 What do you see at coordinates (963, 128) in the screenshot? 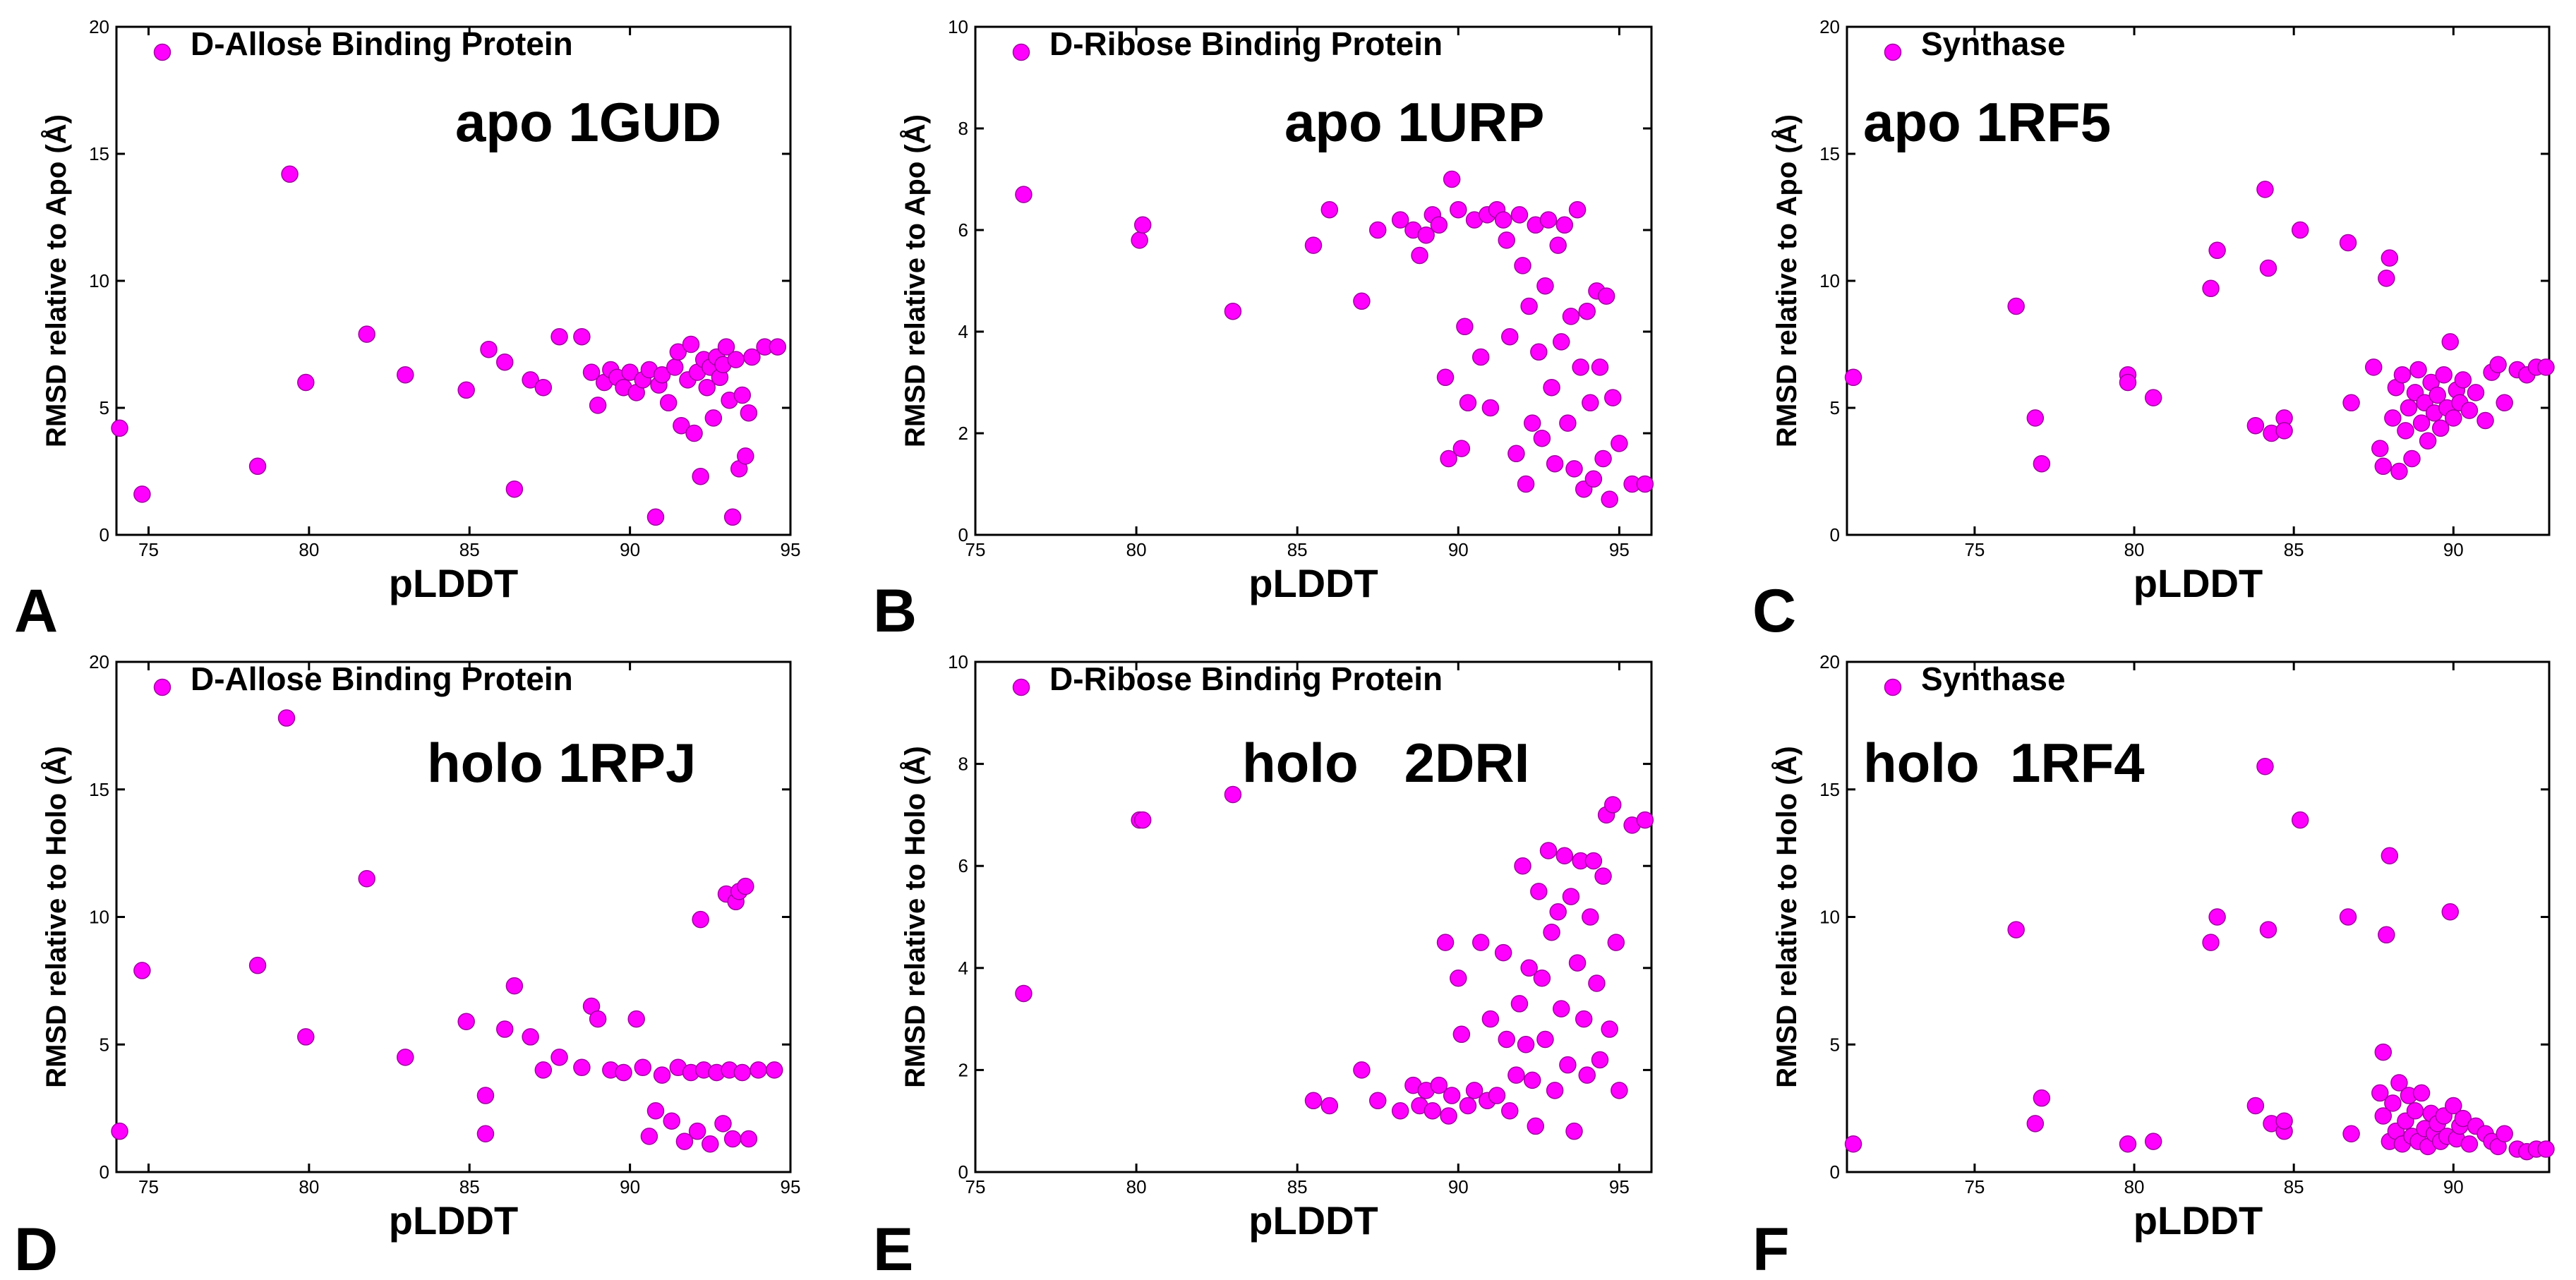
I see `y-tick-label: 8` at bounding box center [963, 128].